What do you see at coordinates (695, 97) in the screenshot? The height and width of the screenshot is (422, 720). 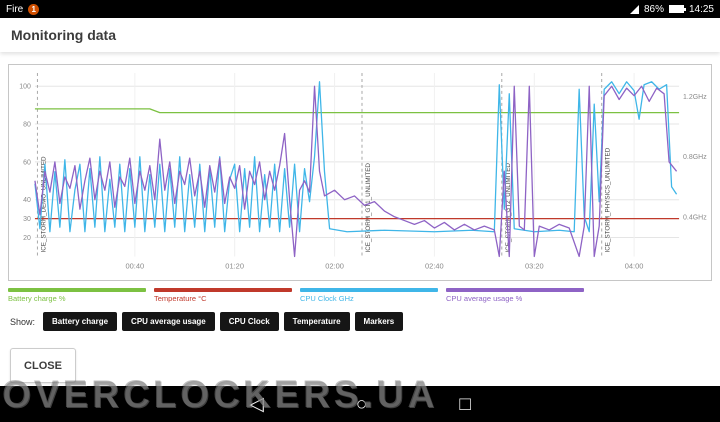 I see `svg-text: 1.2GHz` at bounding box center [695, 97].